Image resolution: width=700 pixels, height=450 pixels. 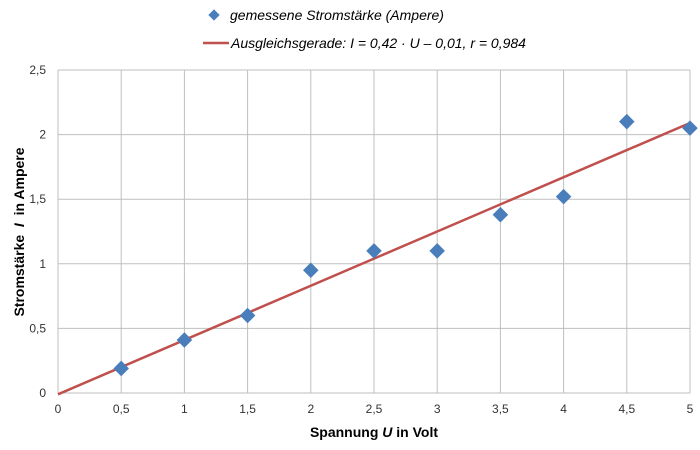 I want to click on y-tick-label: 0, so click(x=42, y=393).